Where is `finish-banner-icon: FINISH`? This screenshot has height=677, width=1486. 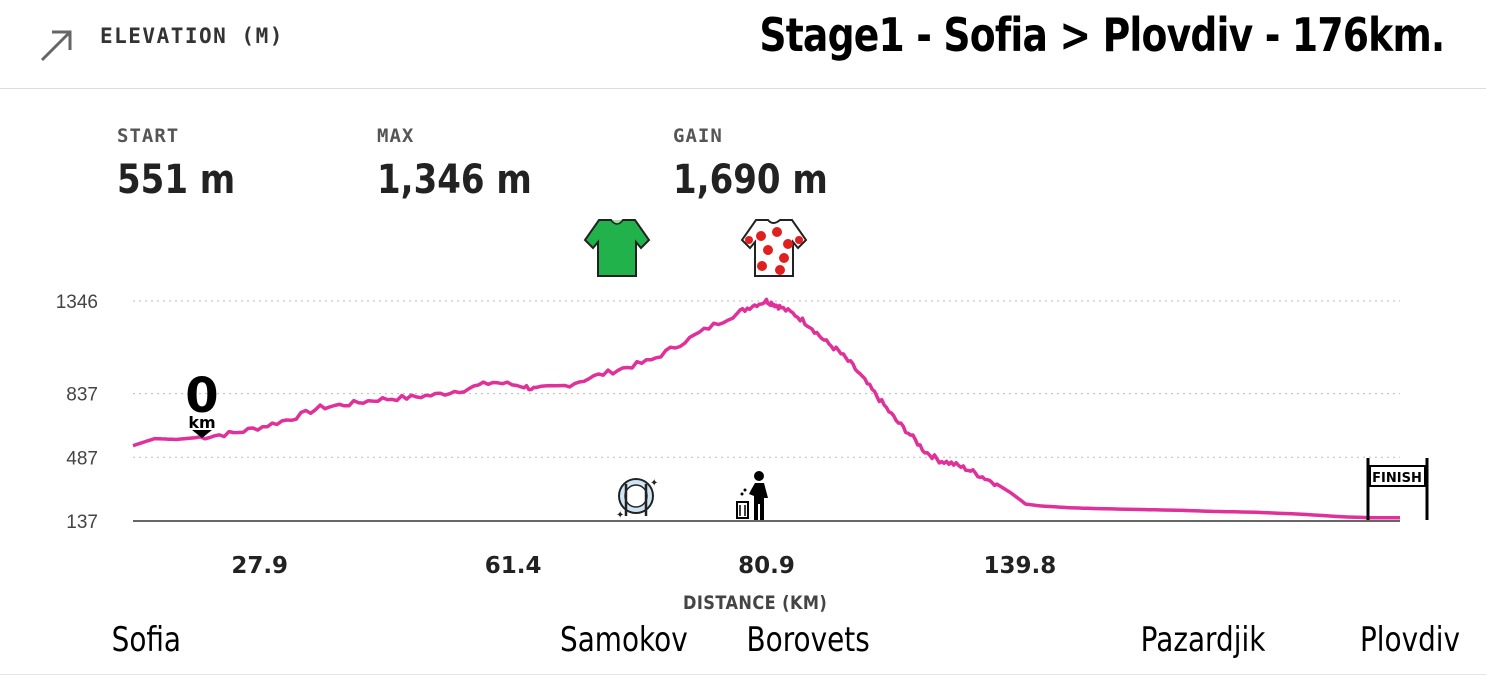
finish-banner-icon: FINISH is located at coordinates (1397, 489).